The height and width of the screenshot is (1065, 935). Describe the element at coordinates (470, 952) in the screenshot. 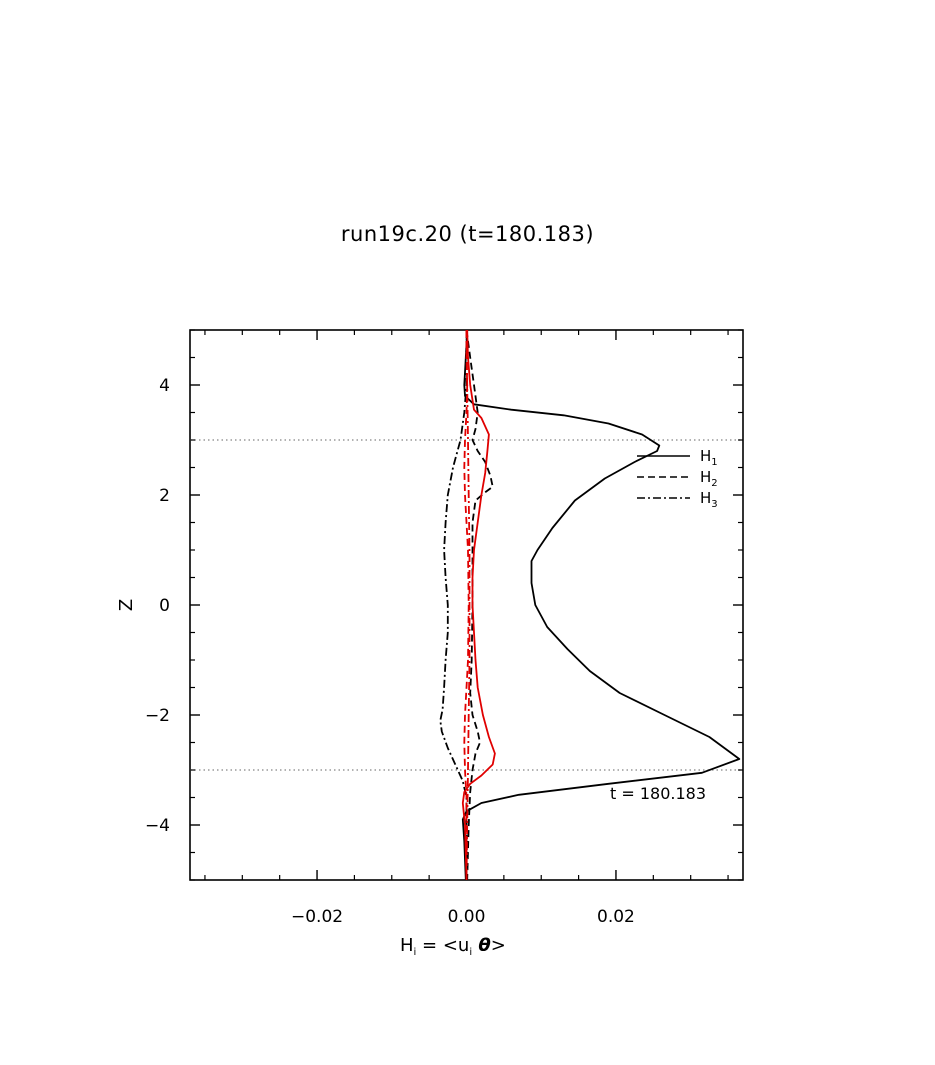

I see `x-label-sub-i2: i` at that location.